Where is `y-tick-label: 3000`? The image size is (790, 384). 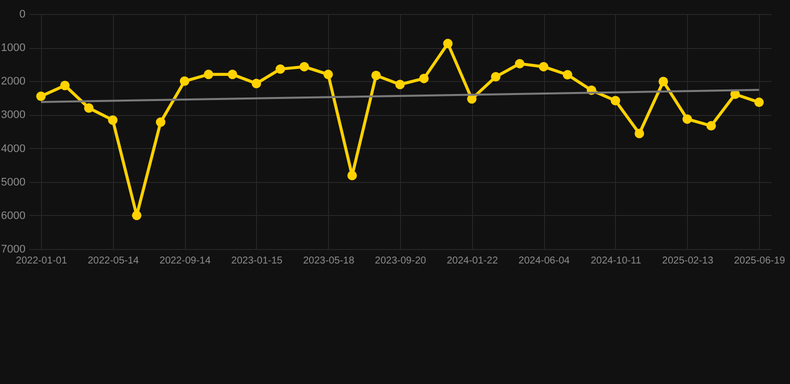
y-tick-label: 3000 is located at coordinates (13, 115).